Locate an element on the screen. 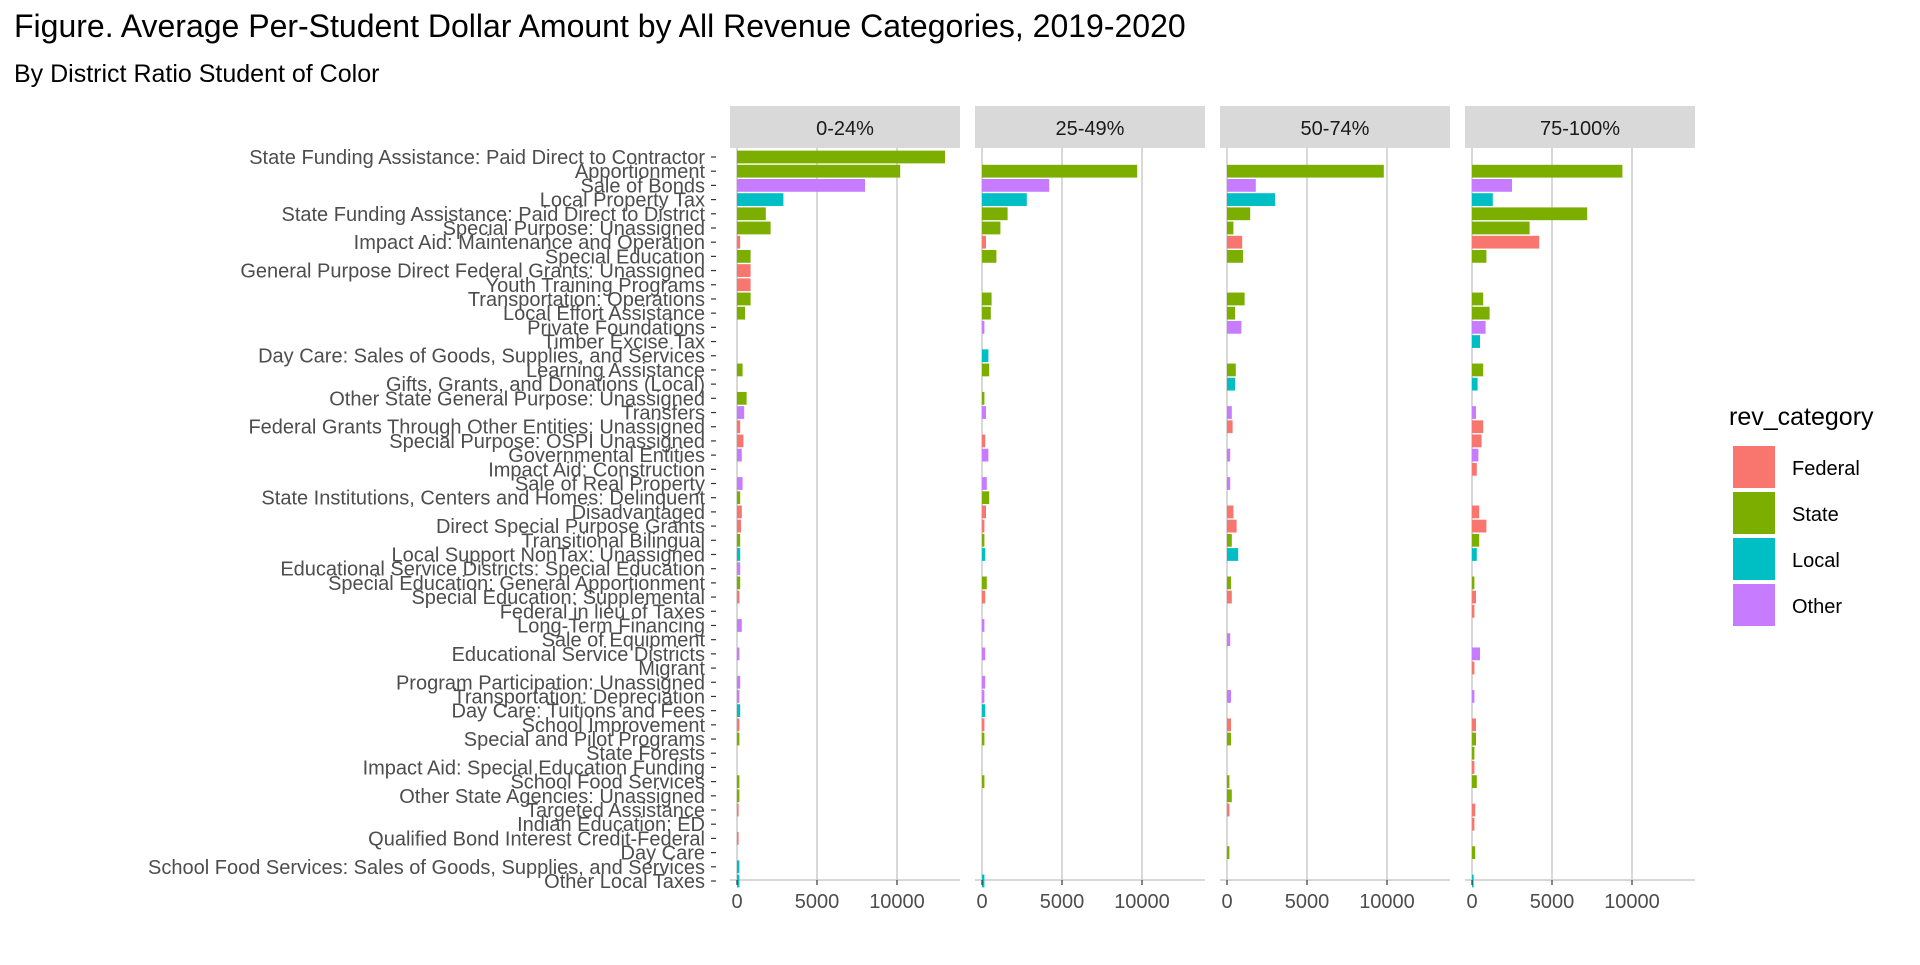 Image resolution: width=1920 pixels, height=965 pixels. facet-strip-label: 75-100% is located at coordinates (1580, 129).